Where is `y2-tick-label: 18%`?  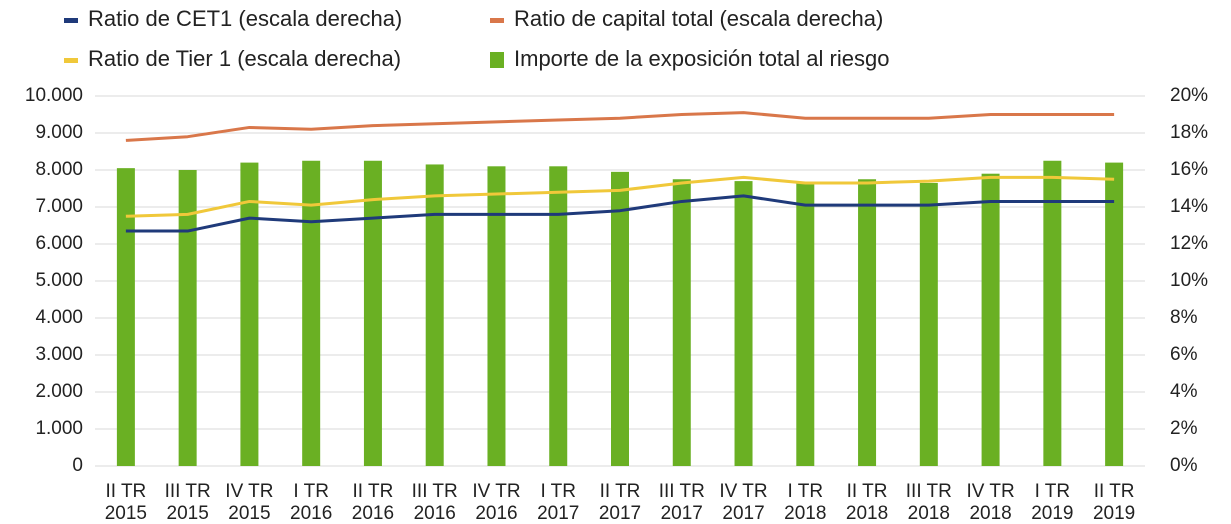 y2-tick-label: 18% is located at coordinates (1189, 132).